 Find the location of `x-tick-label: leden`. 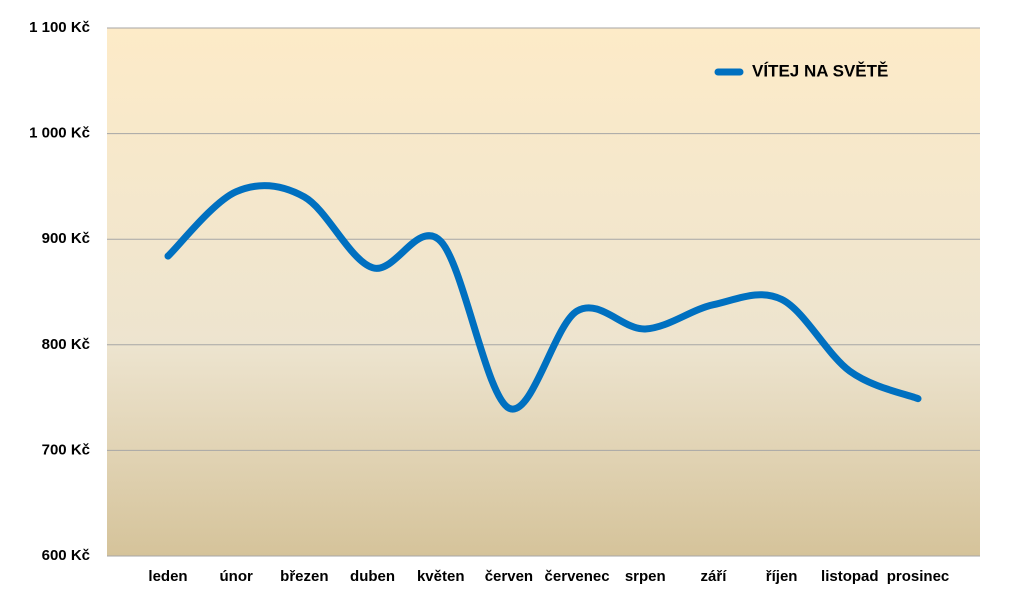

x-tick-label: leden is located at coordinates (167, 576).